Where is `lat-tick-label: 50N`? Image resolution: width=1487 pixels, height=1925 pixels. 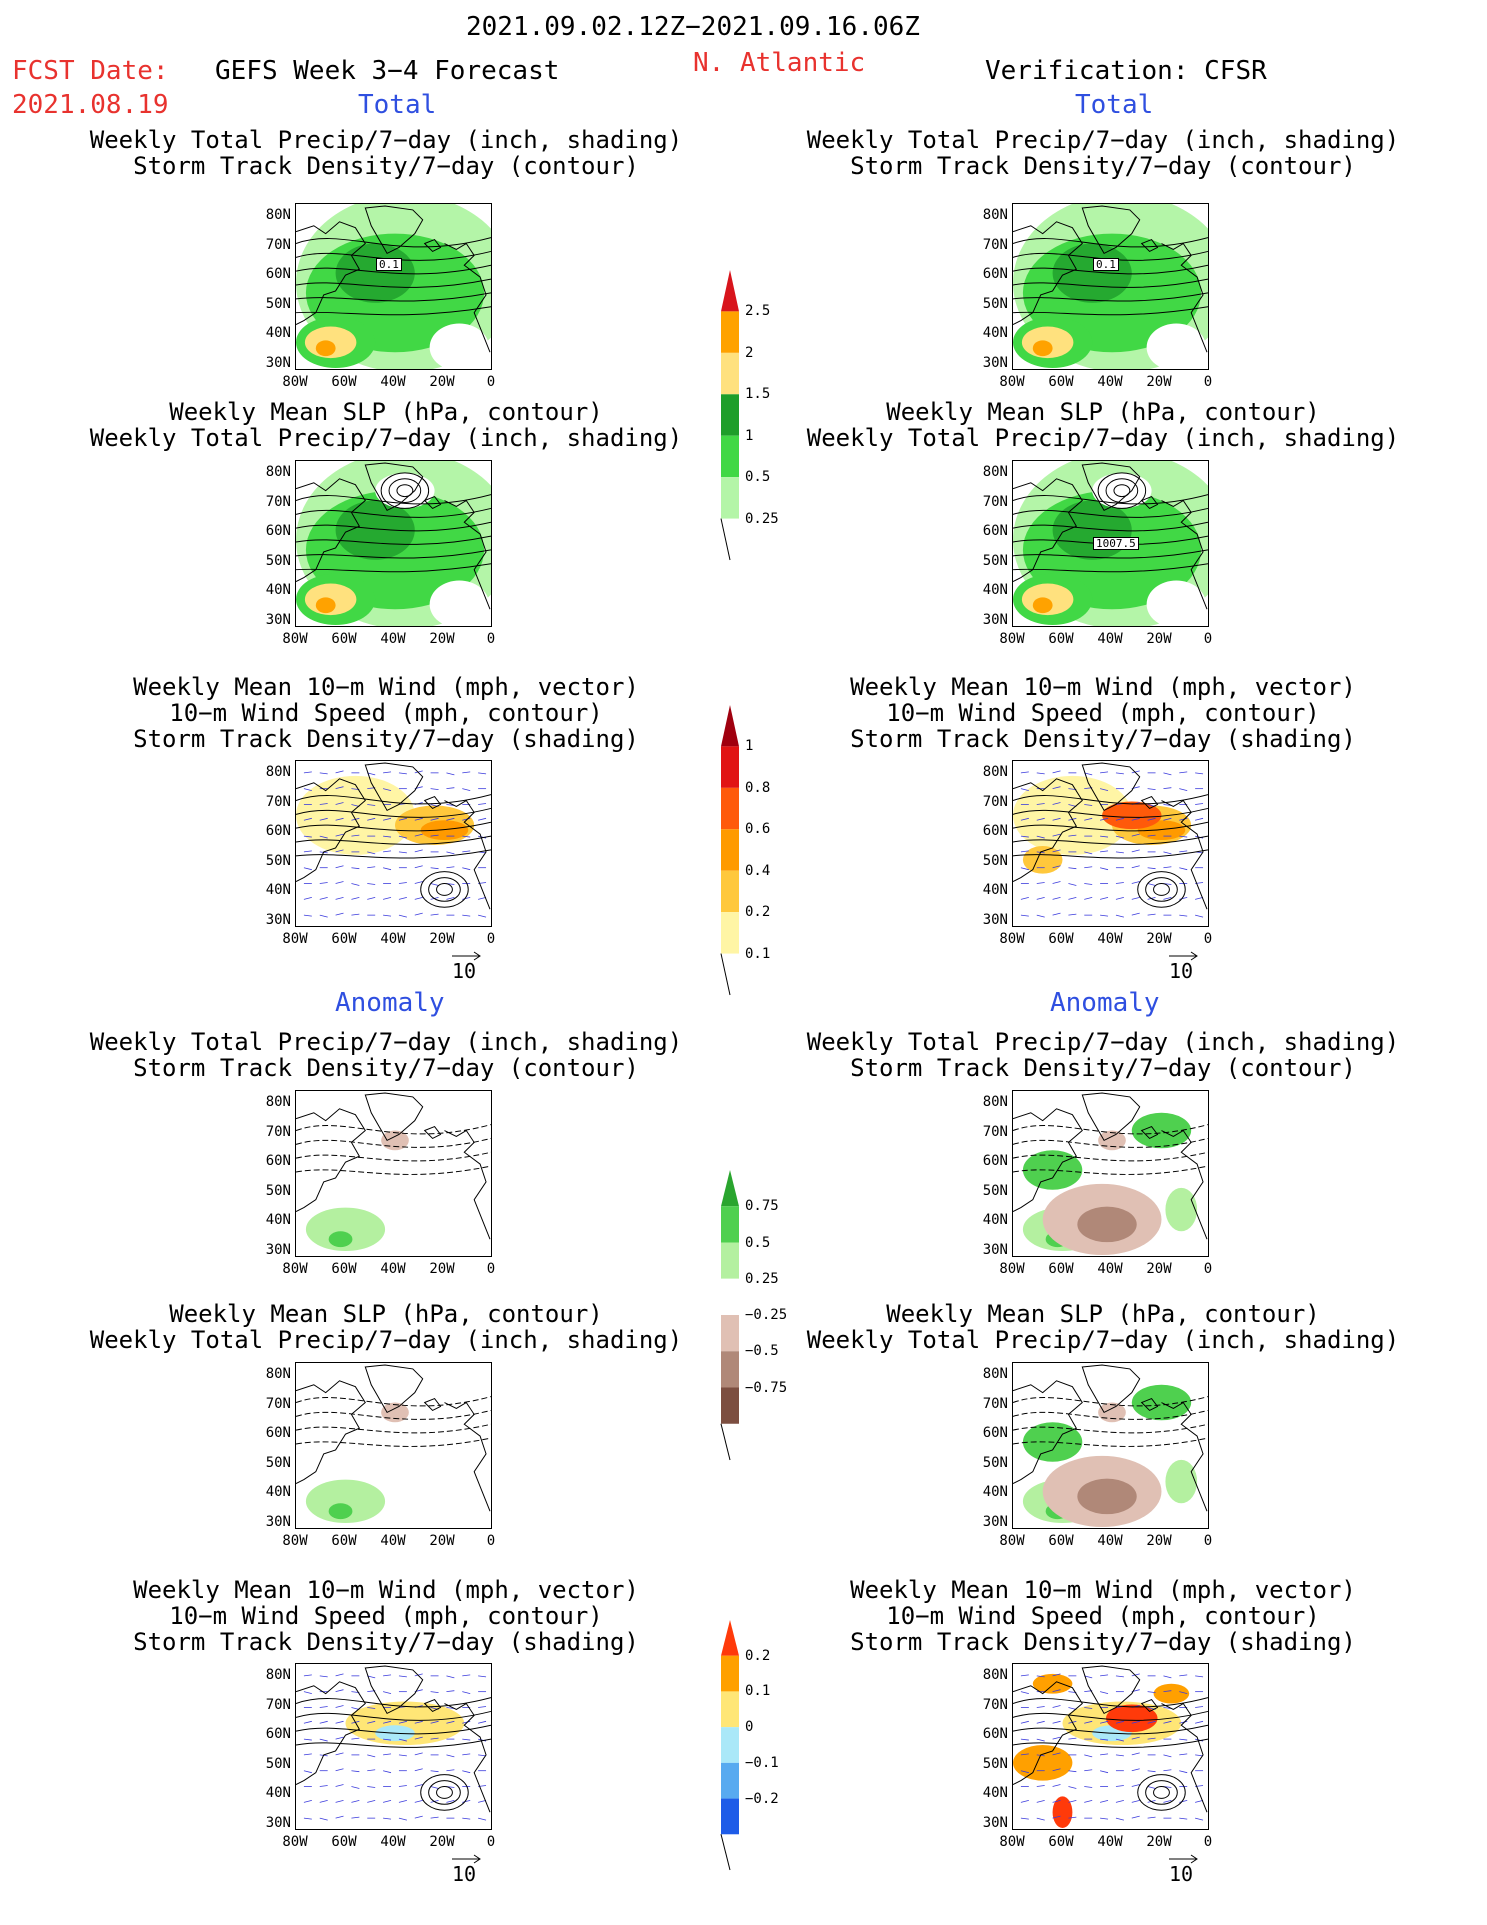 lat-tick-label: 50N is located at coordinates (995, 560).